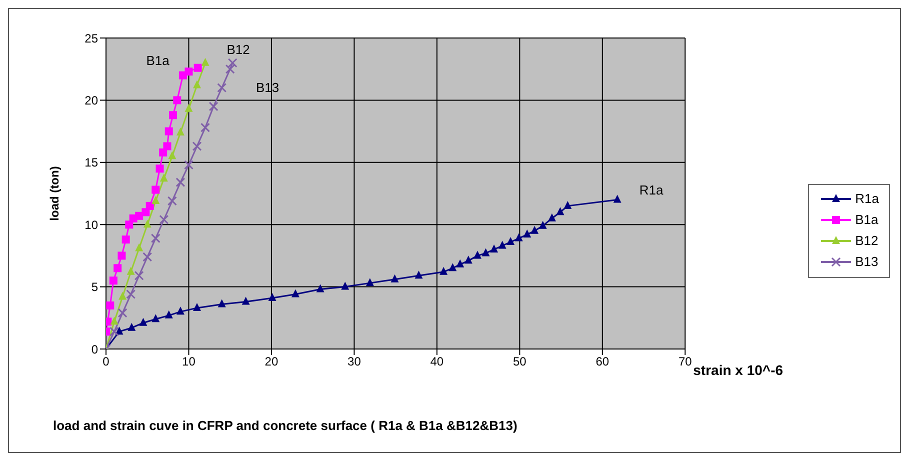 The width and height of the screenshot is (909, 461). Describe the element at coordinates (189, 361) in the screenshot. I see `x-tick-label: 10` at that location.